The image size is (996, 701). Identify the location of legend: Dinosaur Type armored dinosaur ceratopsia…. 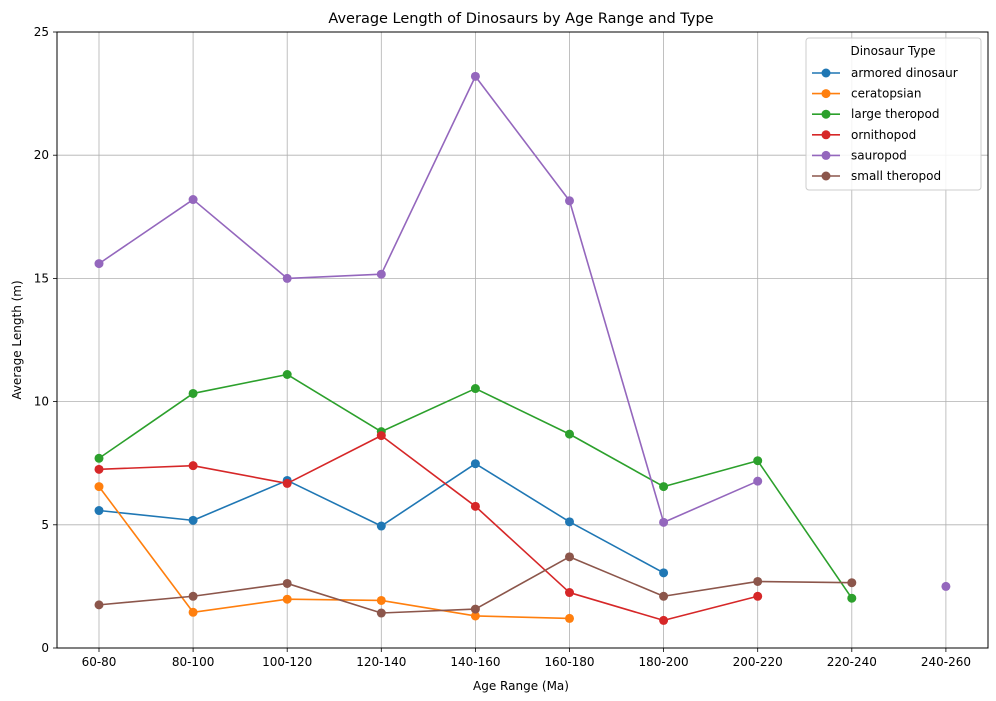
(893, 114).